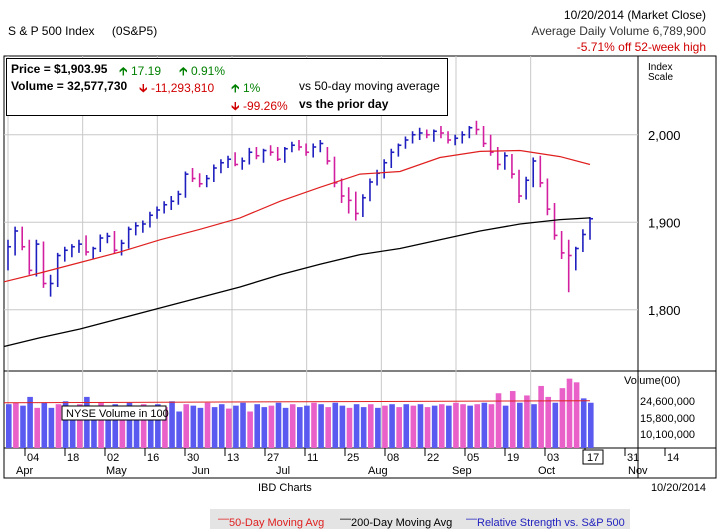 This screenshot has width=718, height=531. What do you see at coordinates (673, 458) in the screenshot?
I see `date-tick-label: 14` at bounding box center [673, 458].